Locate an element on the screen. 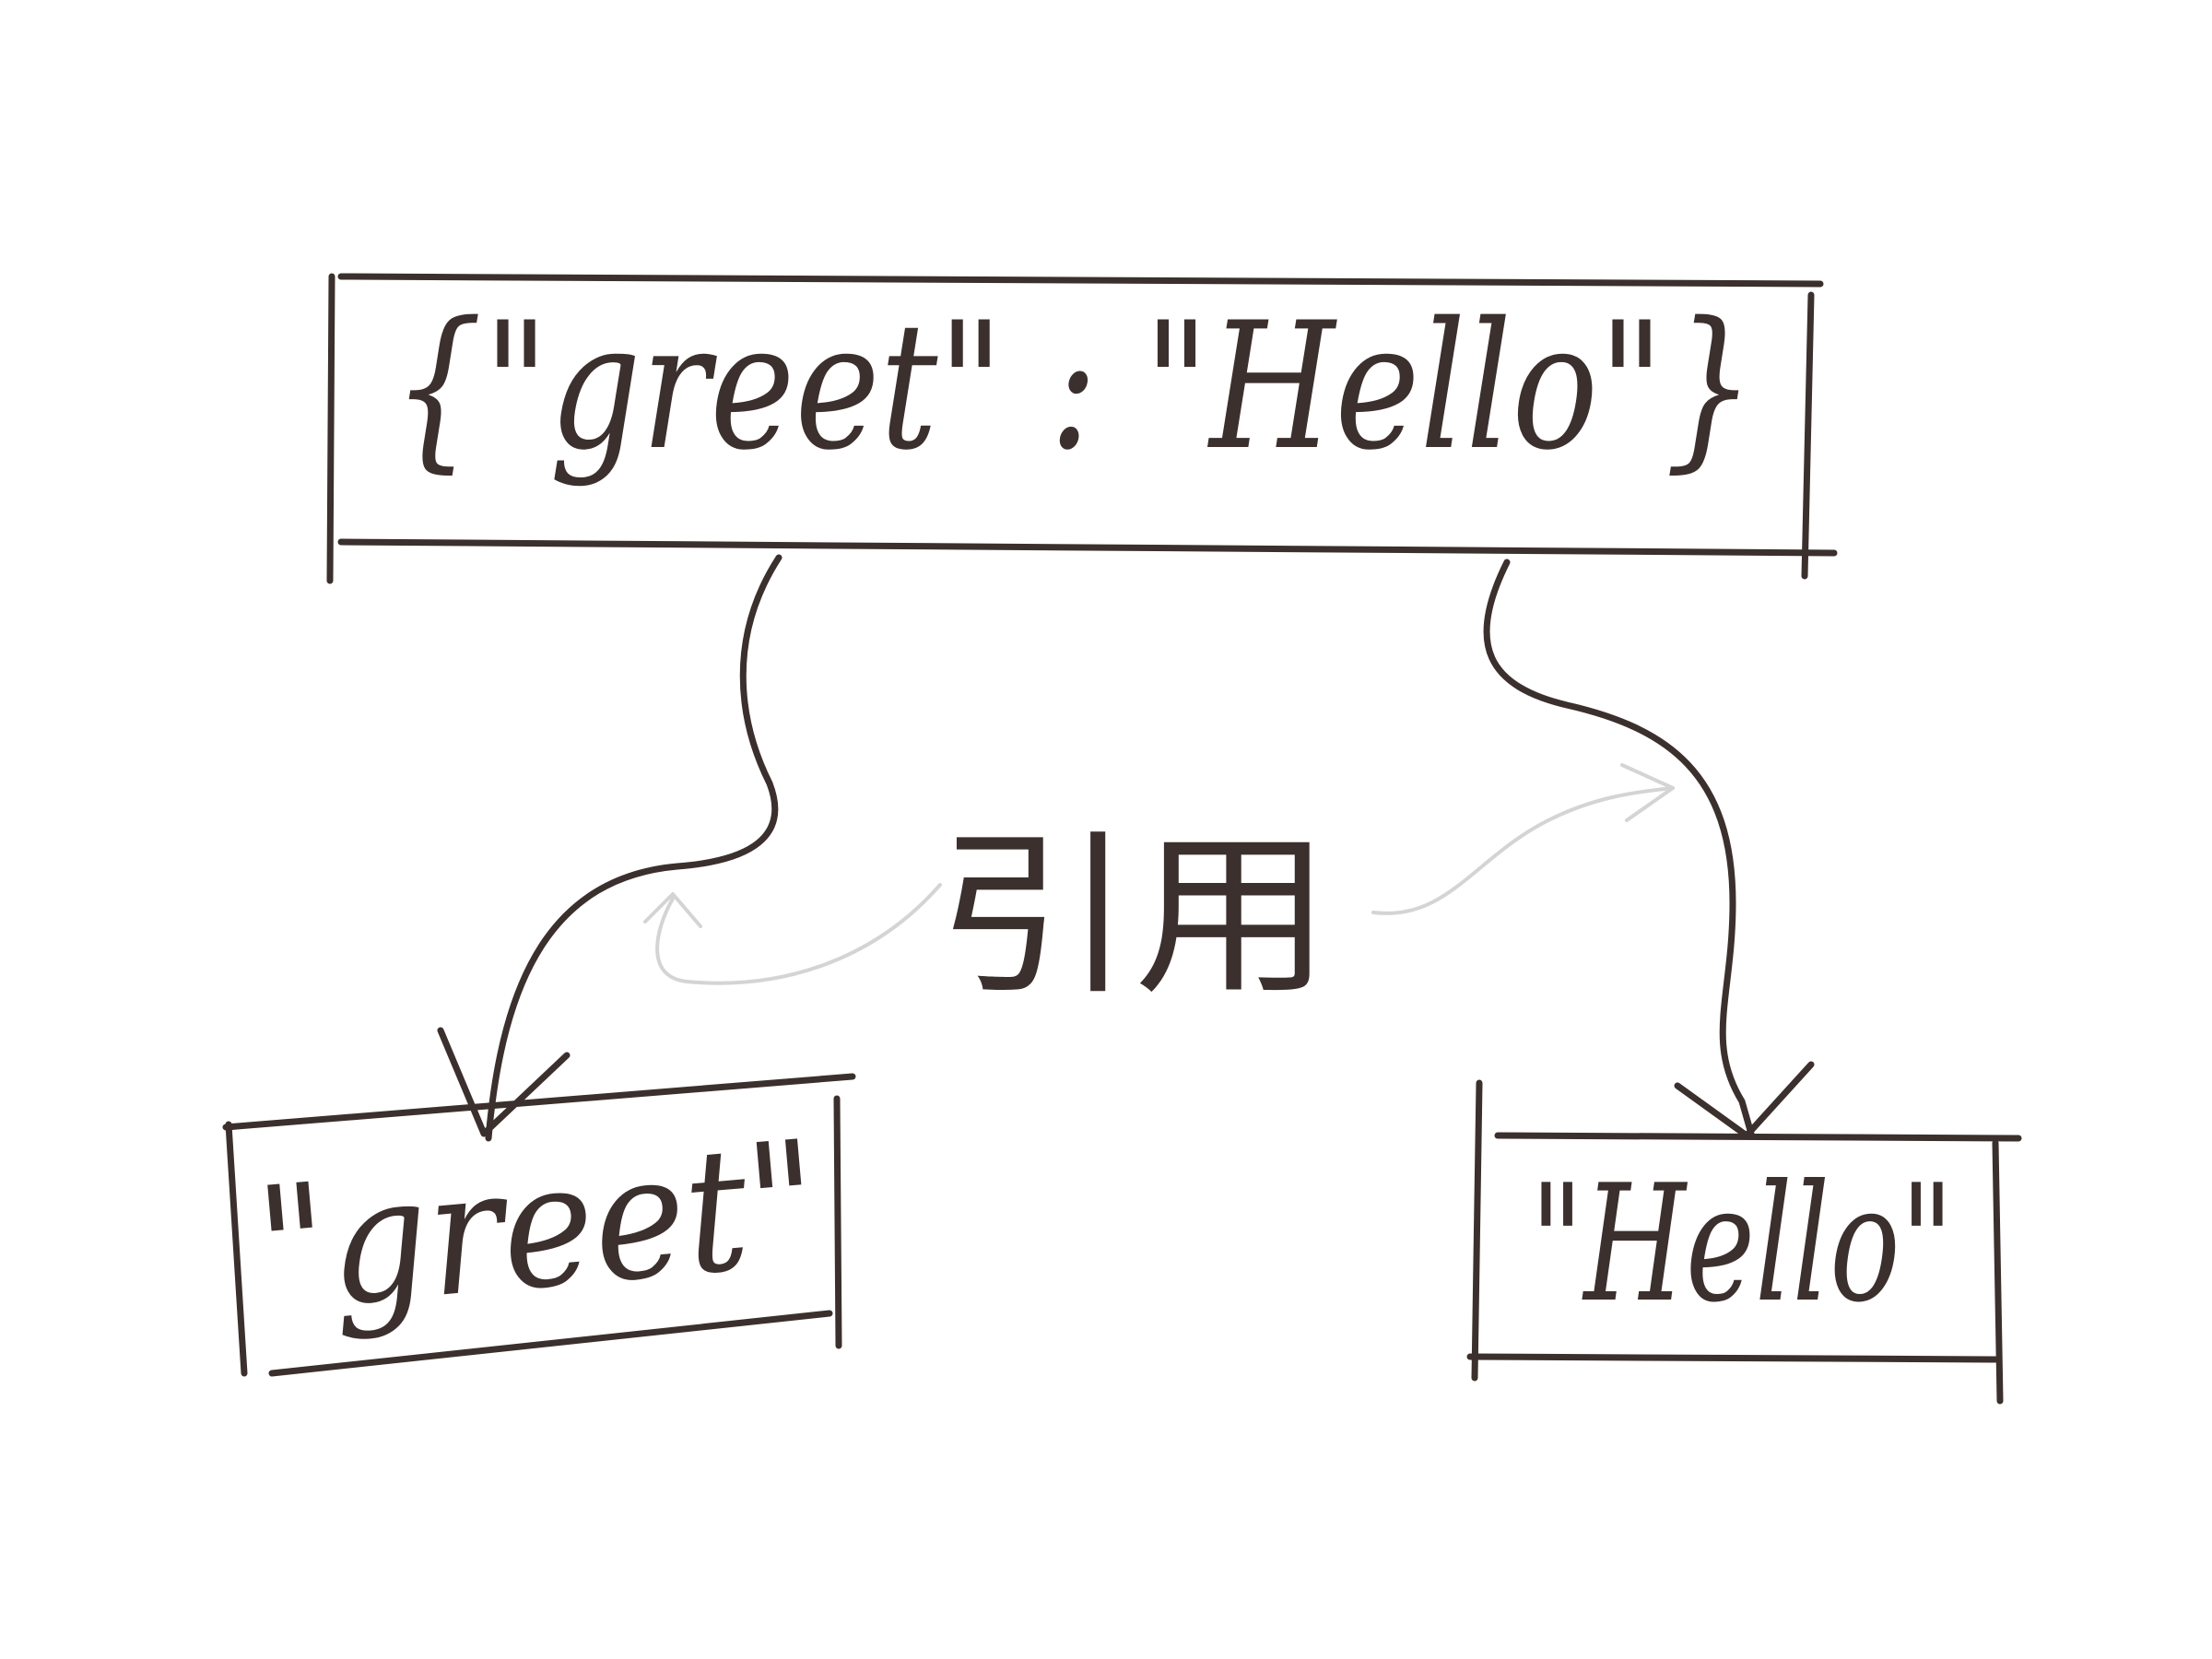  key-box-left-edge is located at coordinates (236, 1249).